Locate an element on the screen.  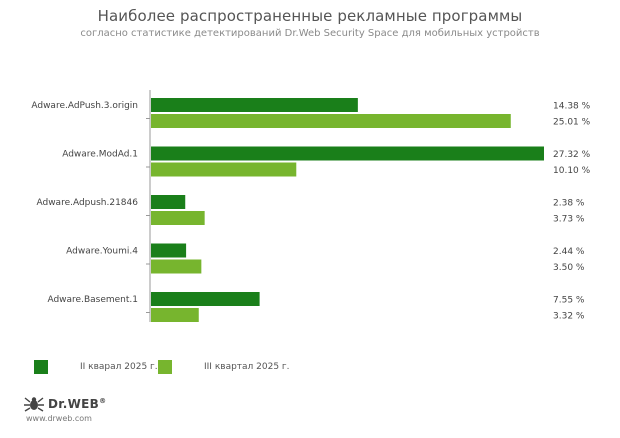
data-label: 7.55 % is located at coordinates (569, 301).